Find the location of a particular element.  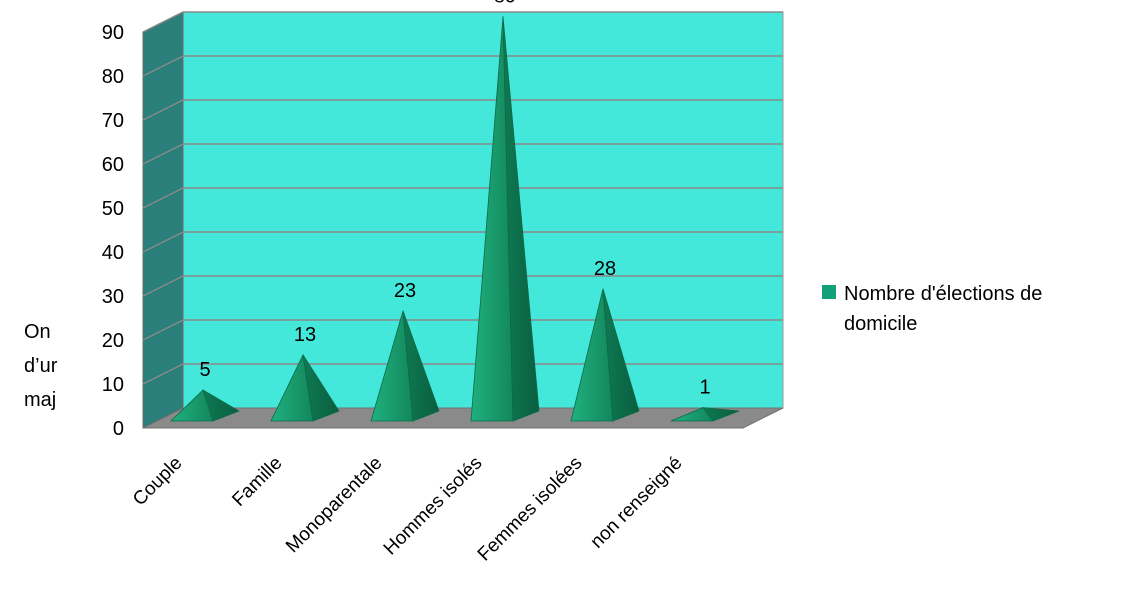

side-text-line-2: d’ur is located at coordinates (41, 366).